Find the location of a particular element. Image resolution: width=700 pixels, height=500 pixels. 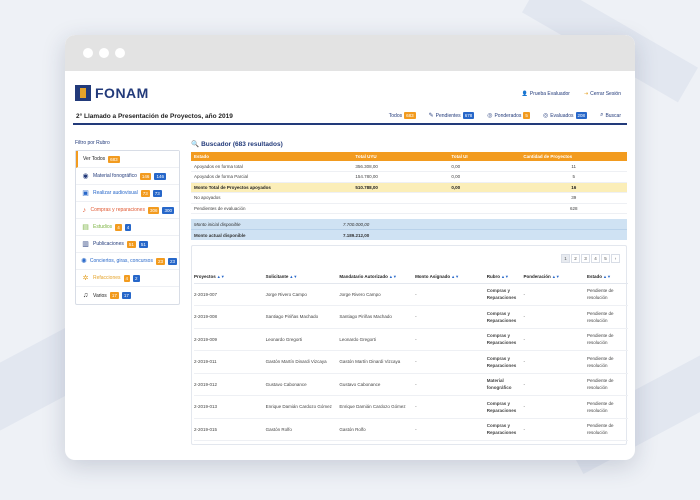

page-button: 2 is located at coordinates (575, 258).